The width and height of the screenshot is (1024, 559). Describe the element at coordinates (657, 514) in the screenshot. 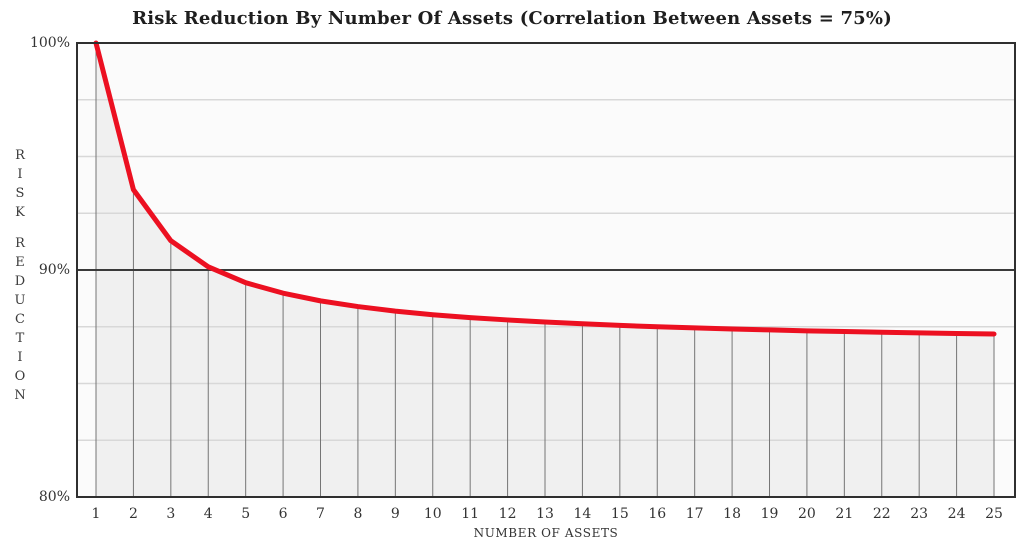

I see `x-tick-label: 16` at that location.